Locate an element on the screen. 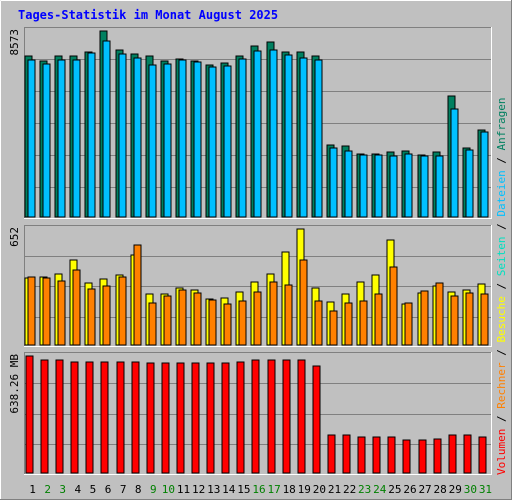 This screenshot has width=512, height=500. right-legend-part-0: Volumen is located at coordinates (501, 452).